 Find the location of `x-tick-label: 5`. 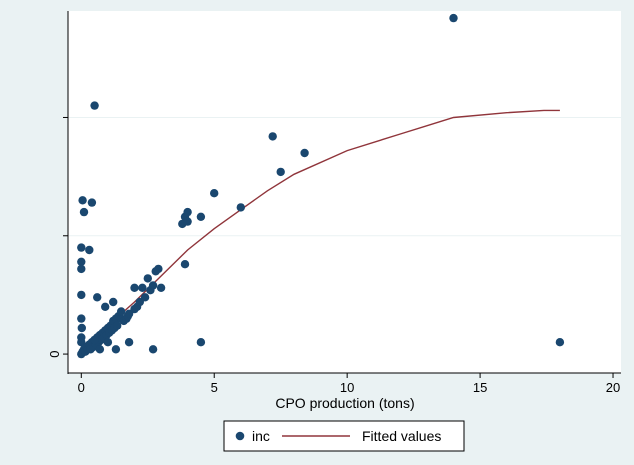

x-tick-label: 5 is located at coordinates (214, 387).